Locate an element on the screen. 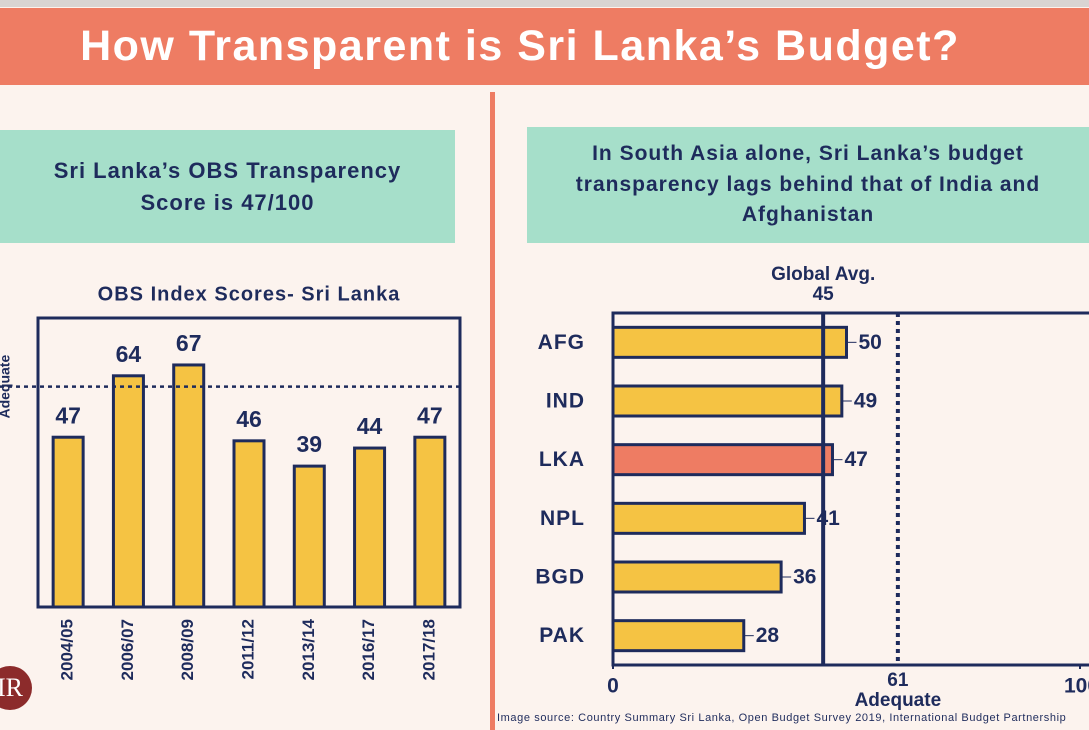 The height and width of the screenshot is (730, 1089). y-tick-label: IND is located at coordinates (565, 401).